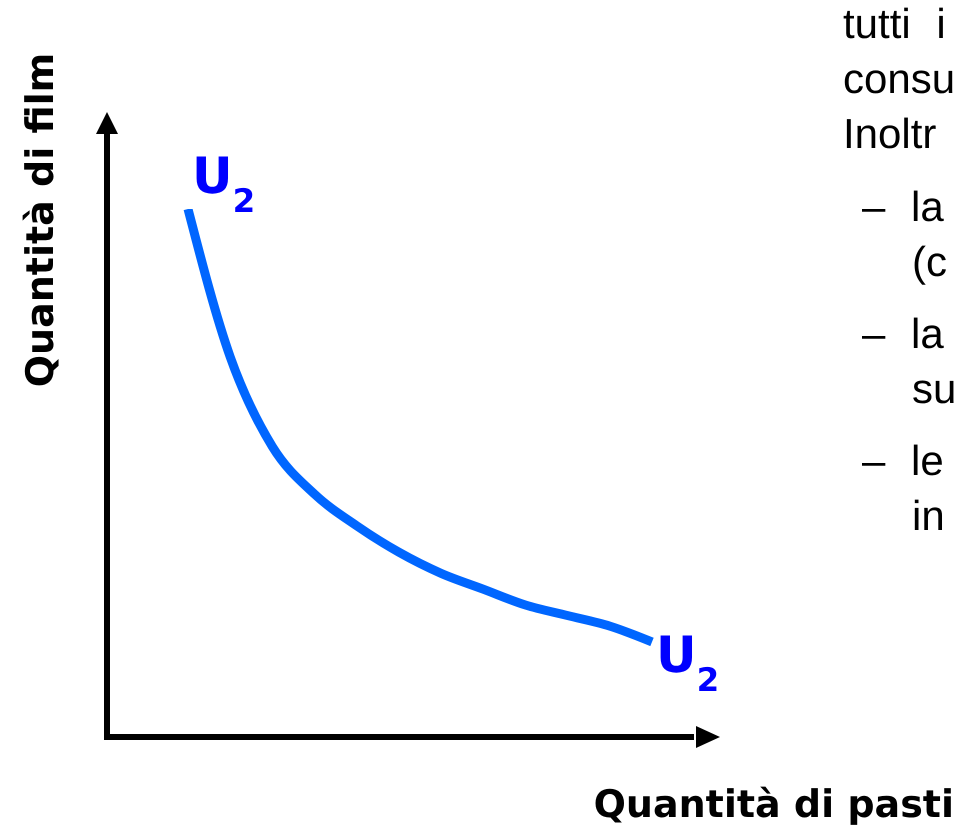  What do you see at coordinates (774, 804) in the screenshot?
I see `x-axis-title: Quantità di pasti` at bounding box center [774, 804].